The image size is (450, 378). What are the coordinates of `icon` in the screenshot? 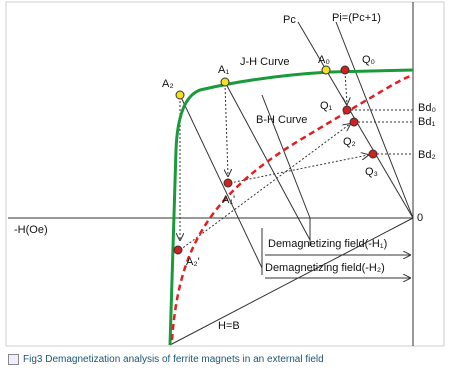 It's located at (13, 359).